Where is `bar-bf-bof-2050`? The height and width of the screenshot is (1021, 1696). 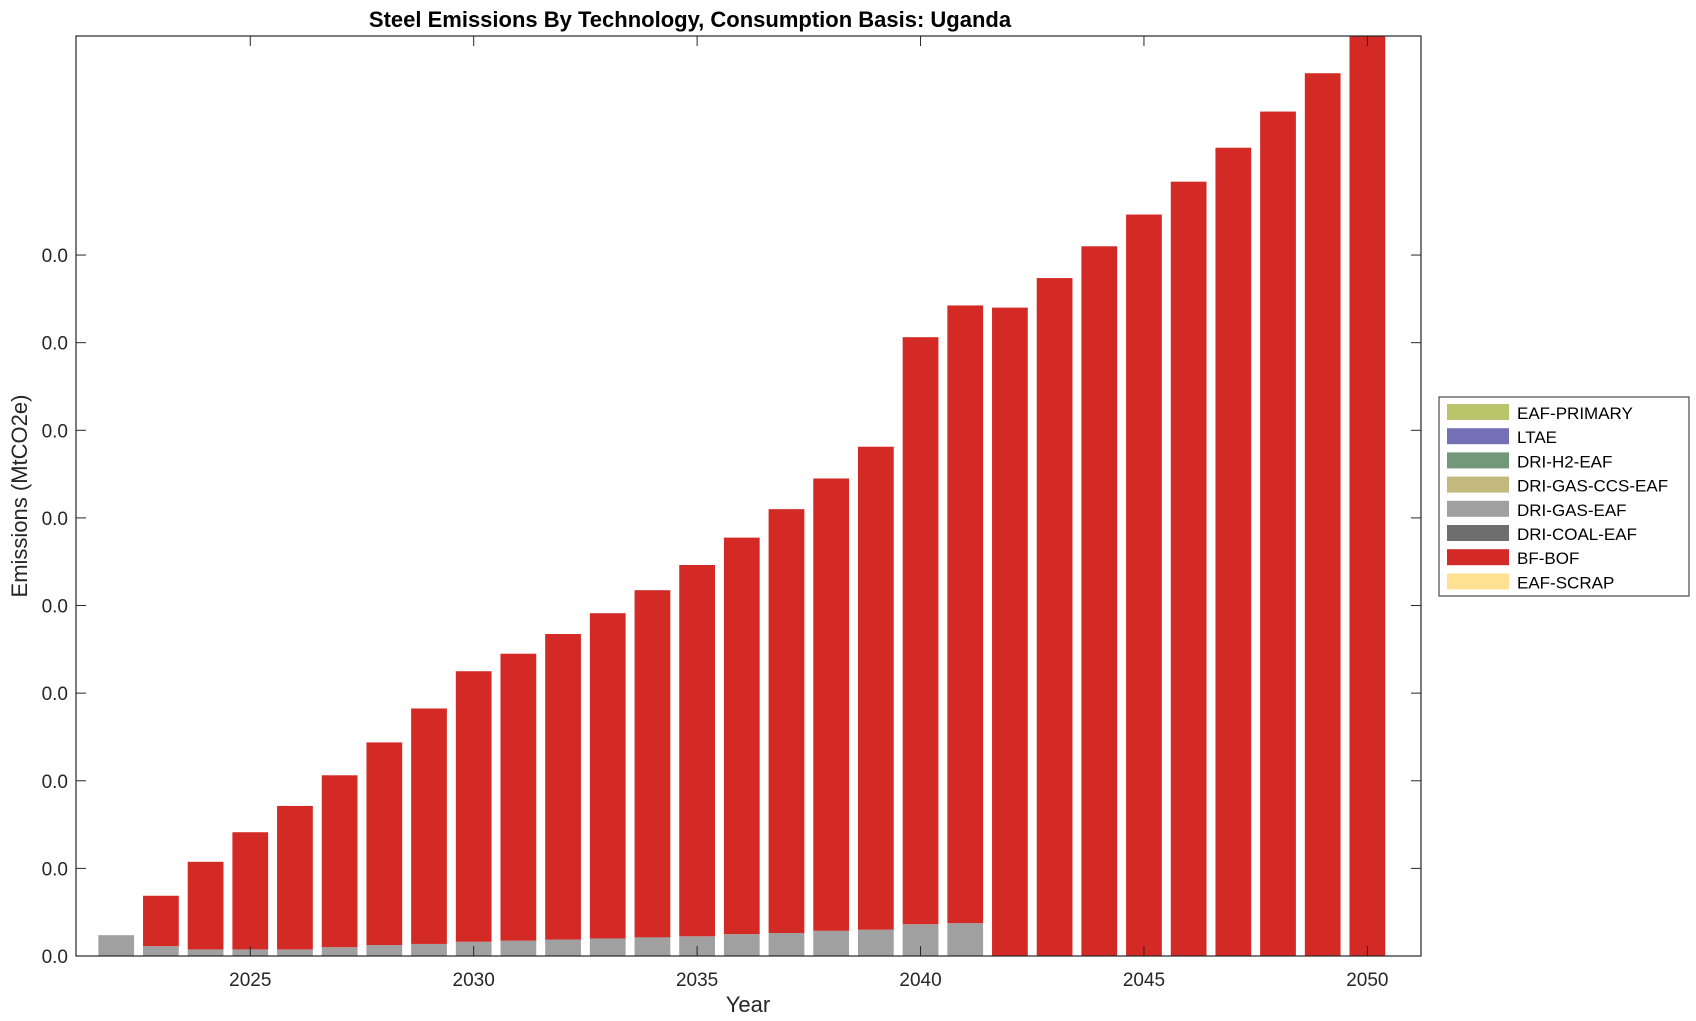 bar-bf-bof-2050 is located at coordinates (1367, 496).